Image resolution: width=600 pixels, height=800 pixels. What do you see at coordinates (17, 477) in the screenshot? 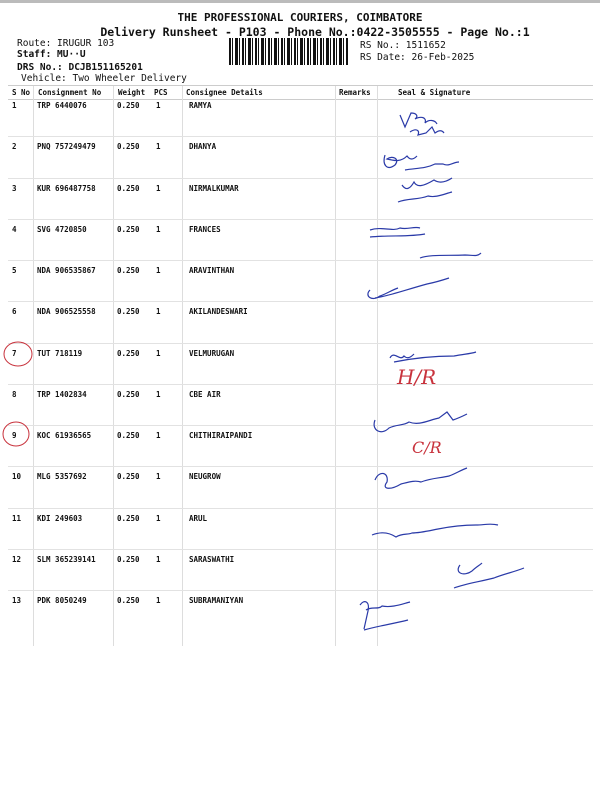
I see `row-sno: 10` at bounding box center [17, 477].